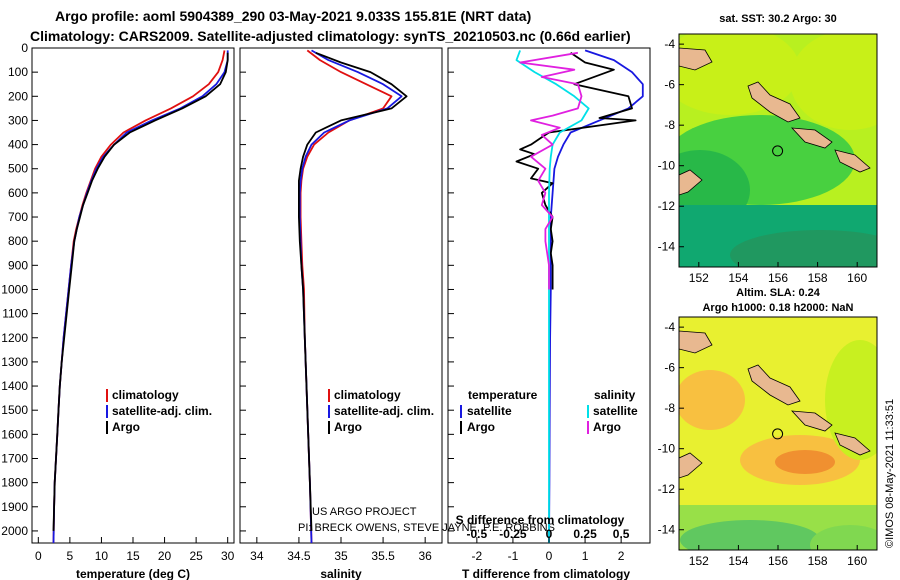 The image size is (900, 580). Describe the element at coordinates (257, 556) in the screenshot. I see `x-tick-label: 34` at that location.